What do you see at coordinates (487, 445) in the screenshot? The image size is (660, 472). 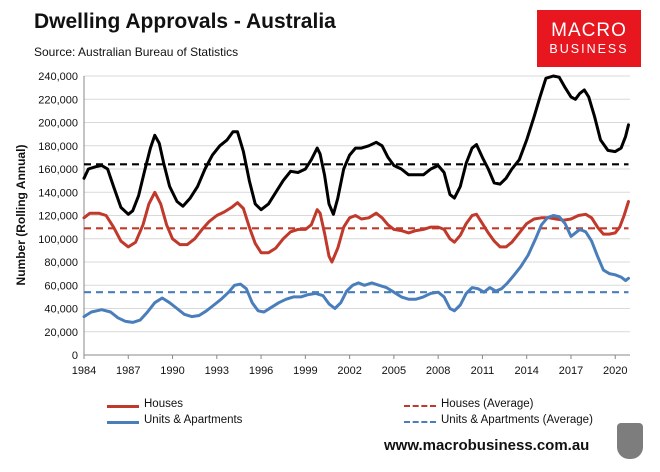 I see `site-url: www.macrobusiness.com.au` at bounding box center [487, 445].